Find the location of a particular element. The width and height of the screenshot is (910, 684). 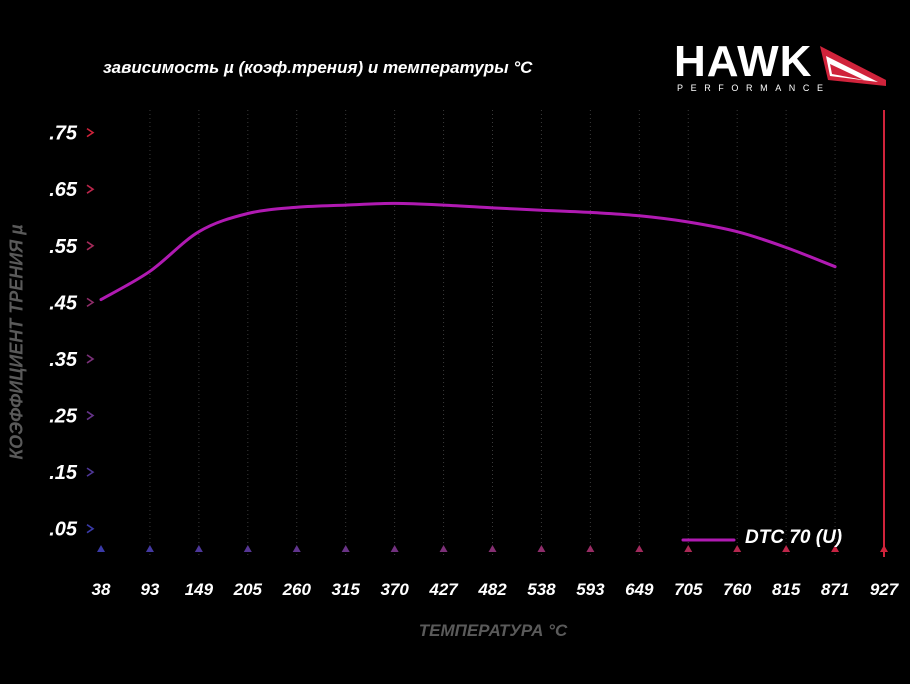

legend-series-label: DTC 70 (U) is located at coordinates (794, 537).